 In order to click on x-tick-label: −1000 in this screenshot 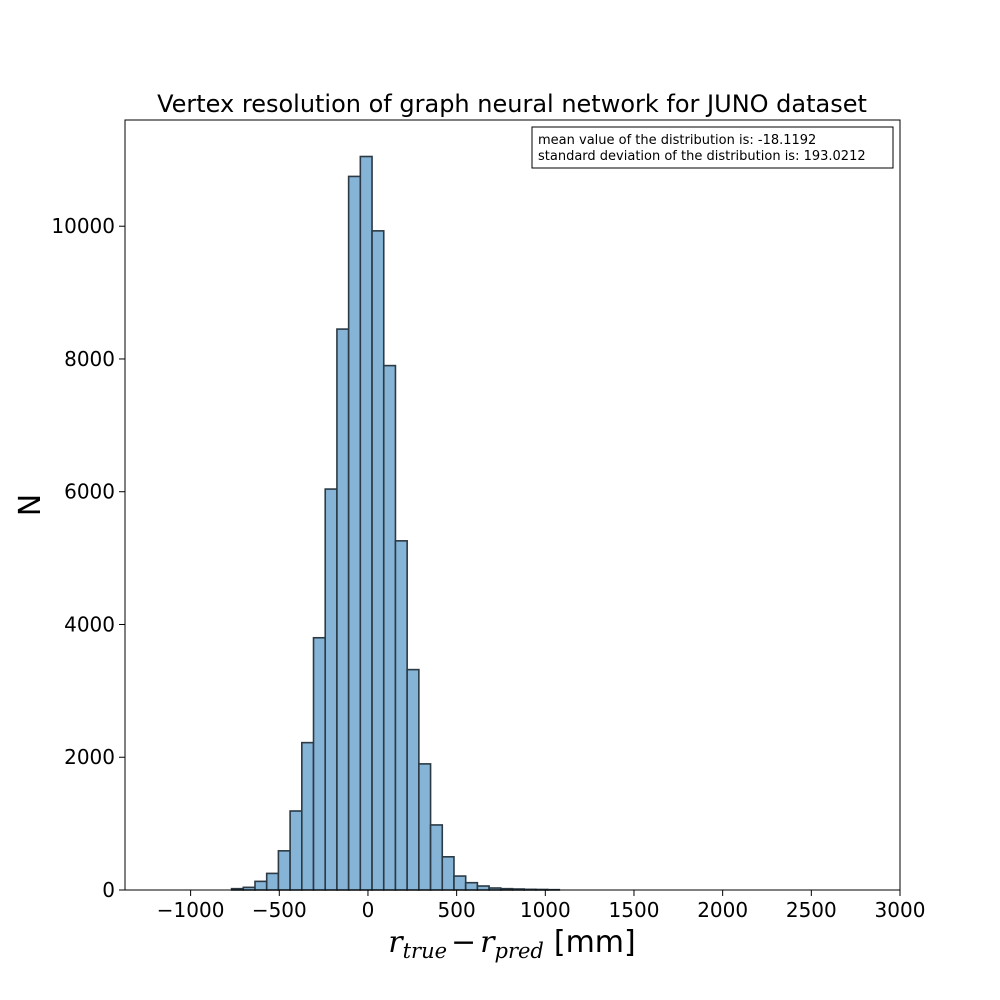, I will do `click(191, 910)`.